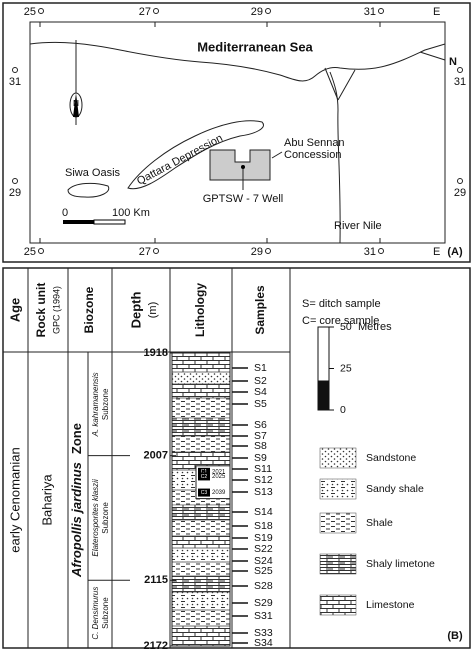 Image resolution: width=474 pixels, height=652 pixels. What do you see at coordinates (432, 56) in the screenshot?
I see `coastline-sinai` at bounding box center [432, 56].